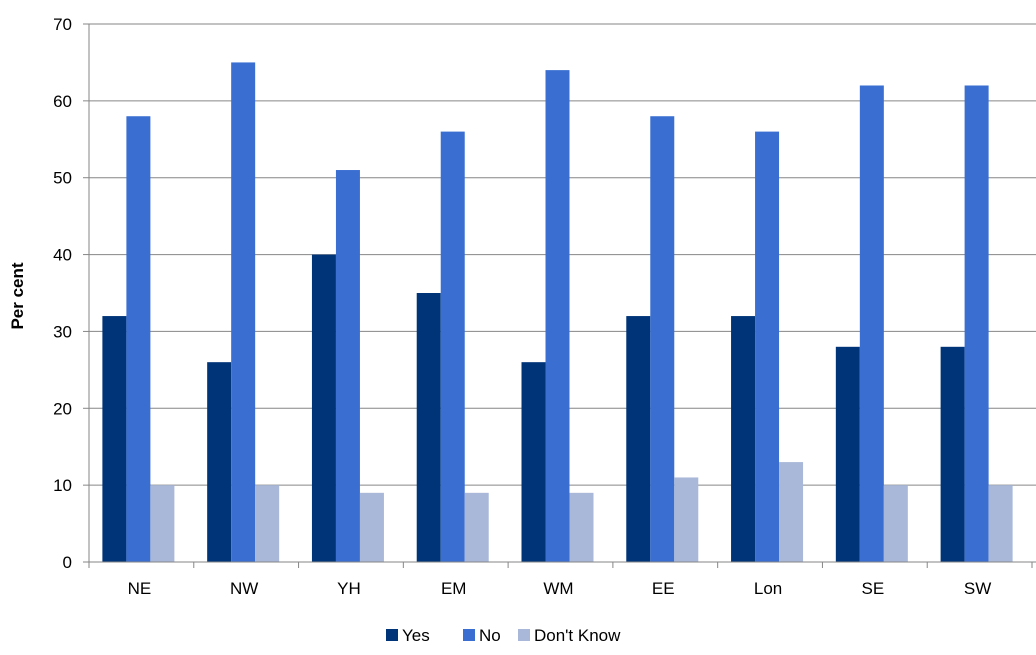 This screenshot has height=655, width=1036. Describe the element at coordinates (663, 588) in the screenshot. I see `x-tick-label: EE` at that location.